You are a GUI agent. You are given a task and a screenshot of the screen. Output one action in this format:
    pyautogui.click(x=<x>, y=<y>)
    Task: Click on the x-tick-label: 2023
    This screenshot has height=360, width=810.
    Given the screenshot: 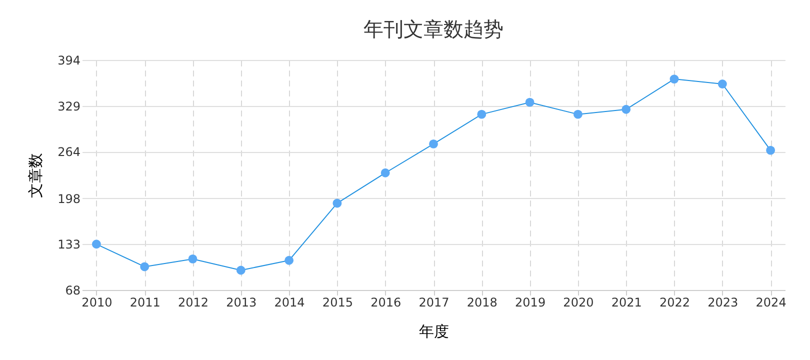 What is the action you would take?
    pyautogui.click(x=723, y=303)
    